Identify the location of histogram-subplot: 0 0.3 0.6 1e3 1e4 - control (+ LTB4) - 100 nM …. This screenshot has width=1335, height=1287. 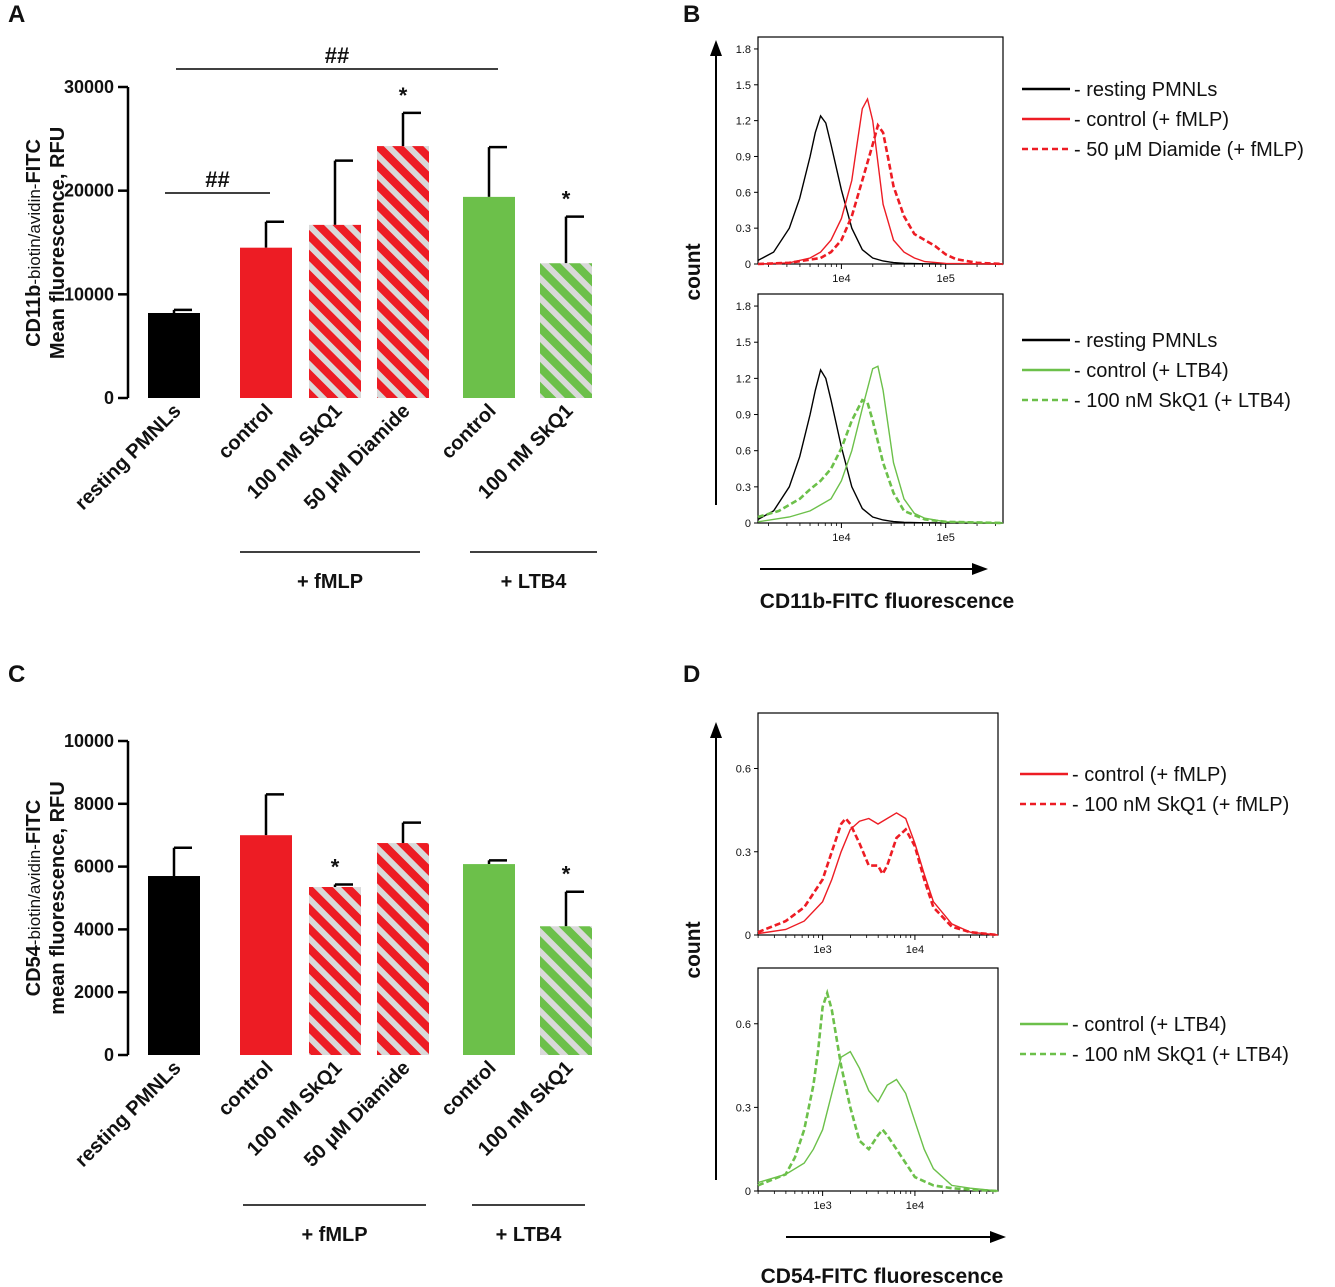
(1012, 1089).